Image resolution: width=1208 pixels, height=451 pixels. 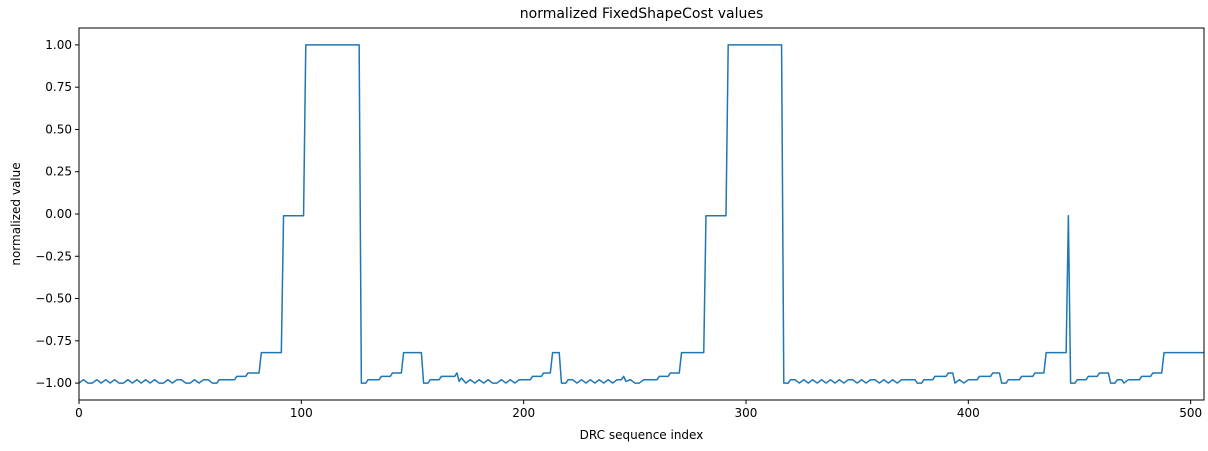 I want to click on y-tick-label: 0.50, so click(x=58, y=129).